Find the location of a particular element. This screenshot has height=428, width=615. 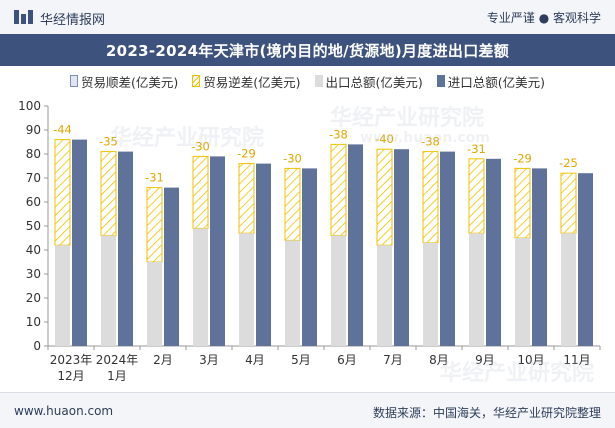

x-tick-label: 7月 is located at coordinates (393, 360).